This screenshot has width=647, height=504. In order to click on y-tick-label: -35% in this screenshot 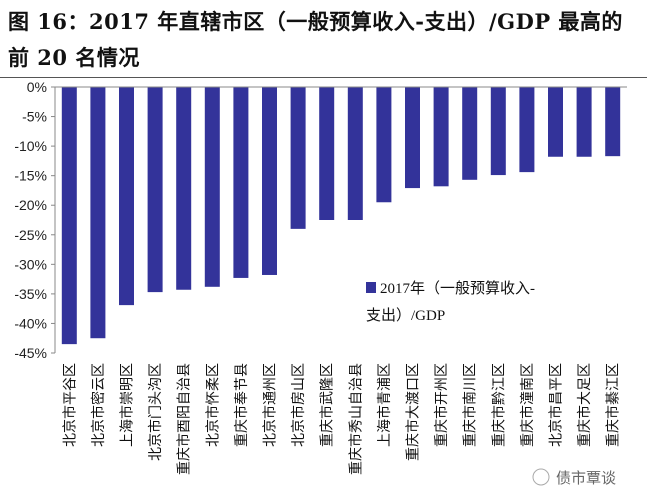, I will do `click(30, 294)`.